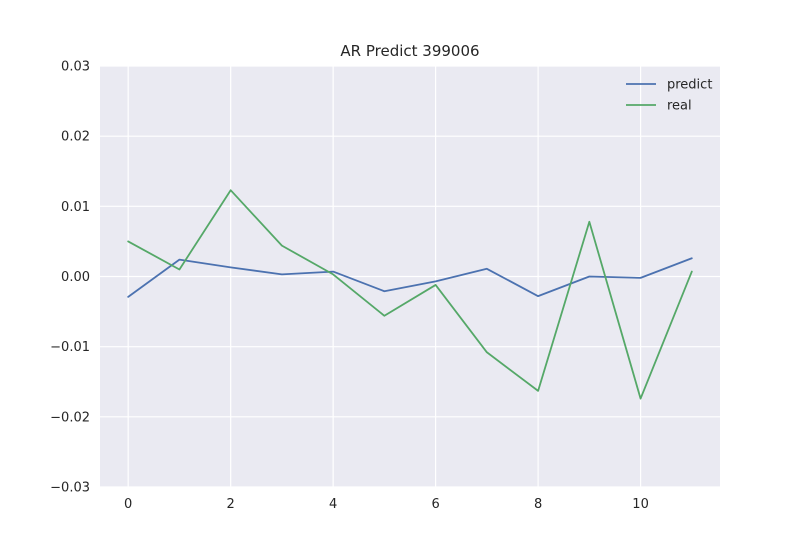 The width and height of the screenshot is (800, 547). I want to click on x-tick-label: 6, so click(435, 504).